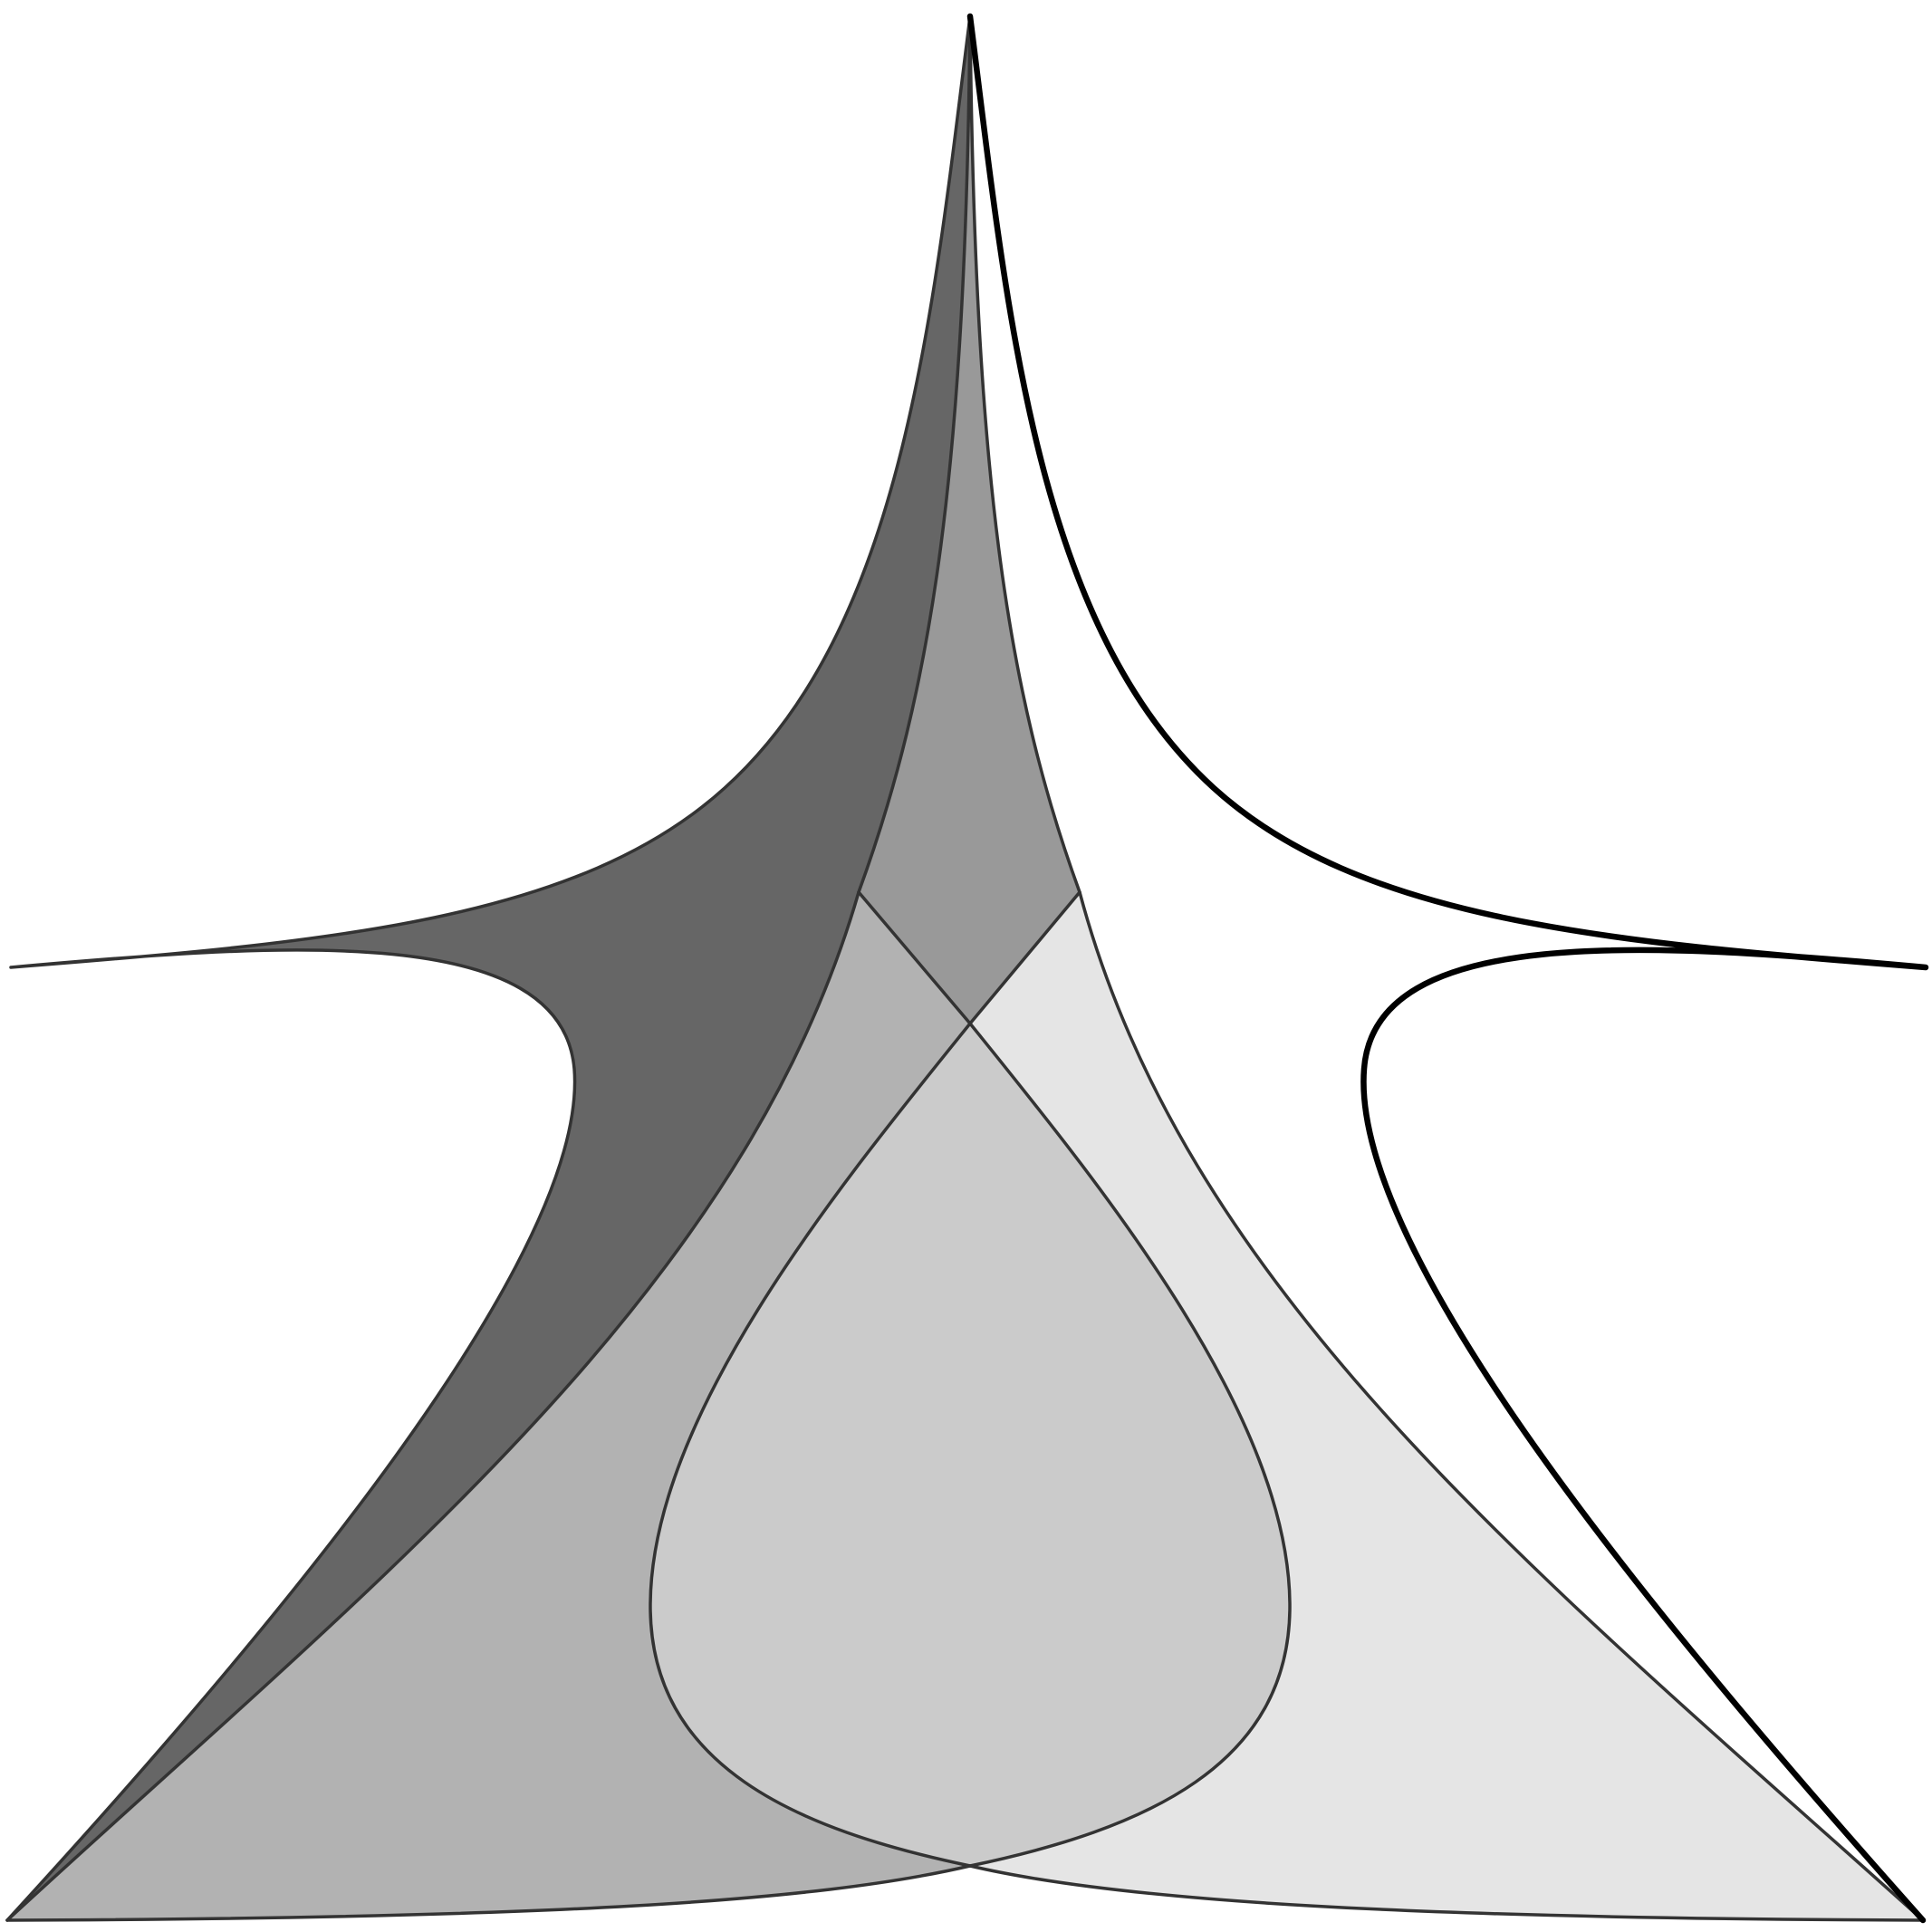 The width and height of the screenshot is (1932, 1932). Describe the element at coordinates (1024, 957) in the screenshot. I see `upper-cross-right-line` at that location.